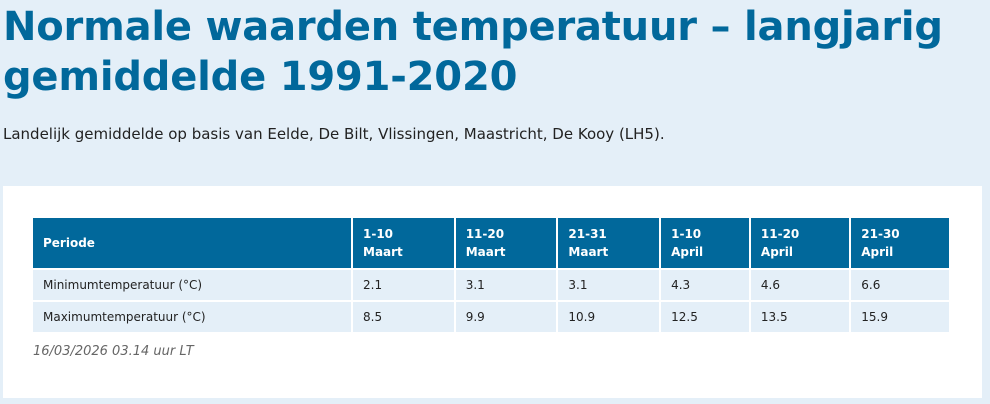 This screenshot has height=404, width=990. I want to click on table-cell: 2.1, so click(404, 284).